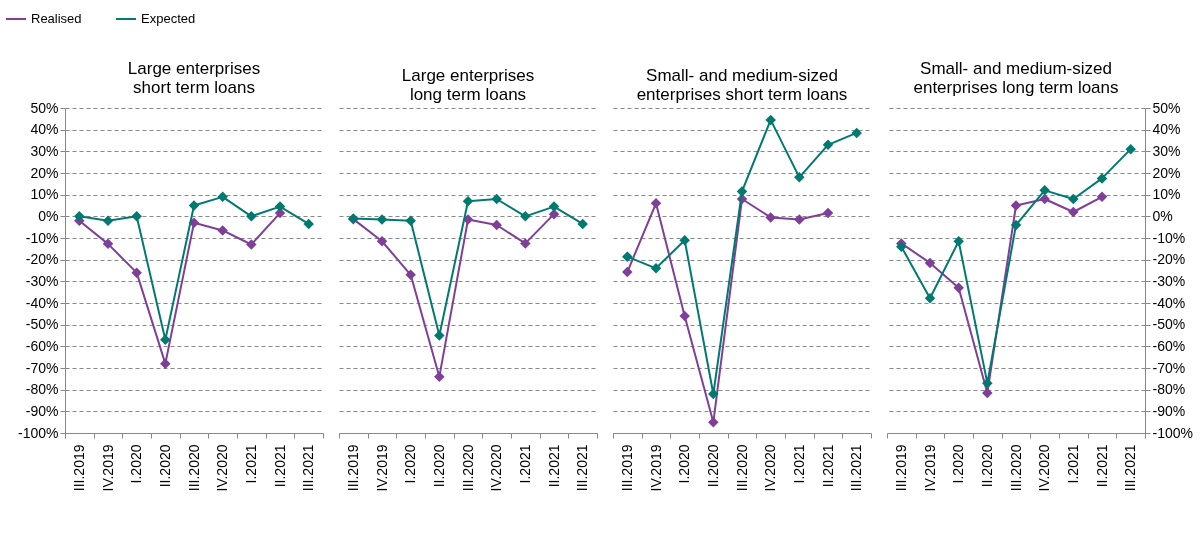  I want to click on chart-title: Large enterprises short term loans, so click(194, 78).